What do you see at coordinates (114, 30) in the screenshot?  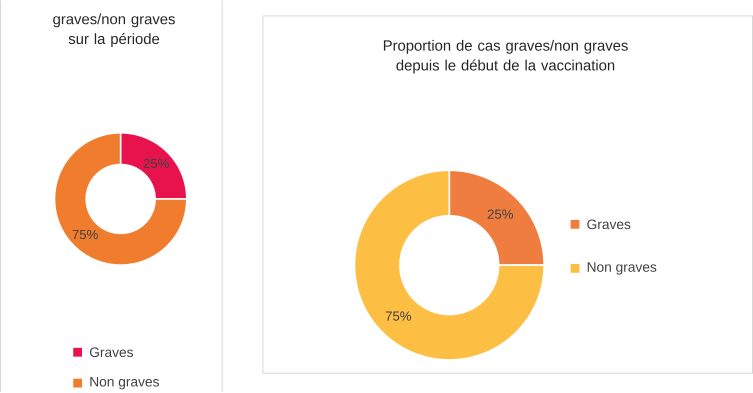 I see `chart-title: graves/non graves sur la période` at bounding box center [114, 30].